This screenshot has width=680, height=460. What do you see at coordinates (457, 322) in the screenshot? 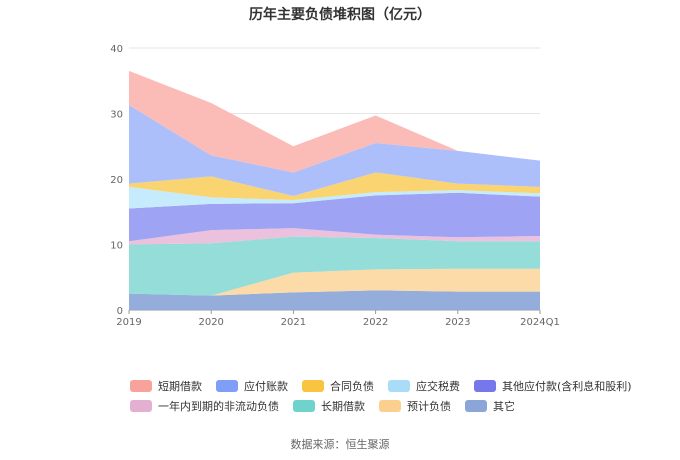
I see `x-tick-label: 2023` at bounding box center [457, 322].